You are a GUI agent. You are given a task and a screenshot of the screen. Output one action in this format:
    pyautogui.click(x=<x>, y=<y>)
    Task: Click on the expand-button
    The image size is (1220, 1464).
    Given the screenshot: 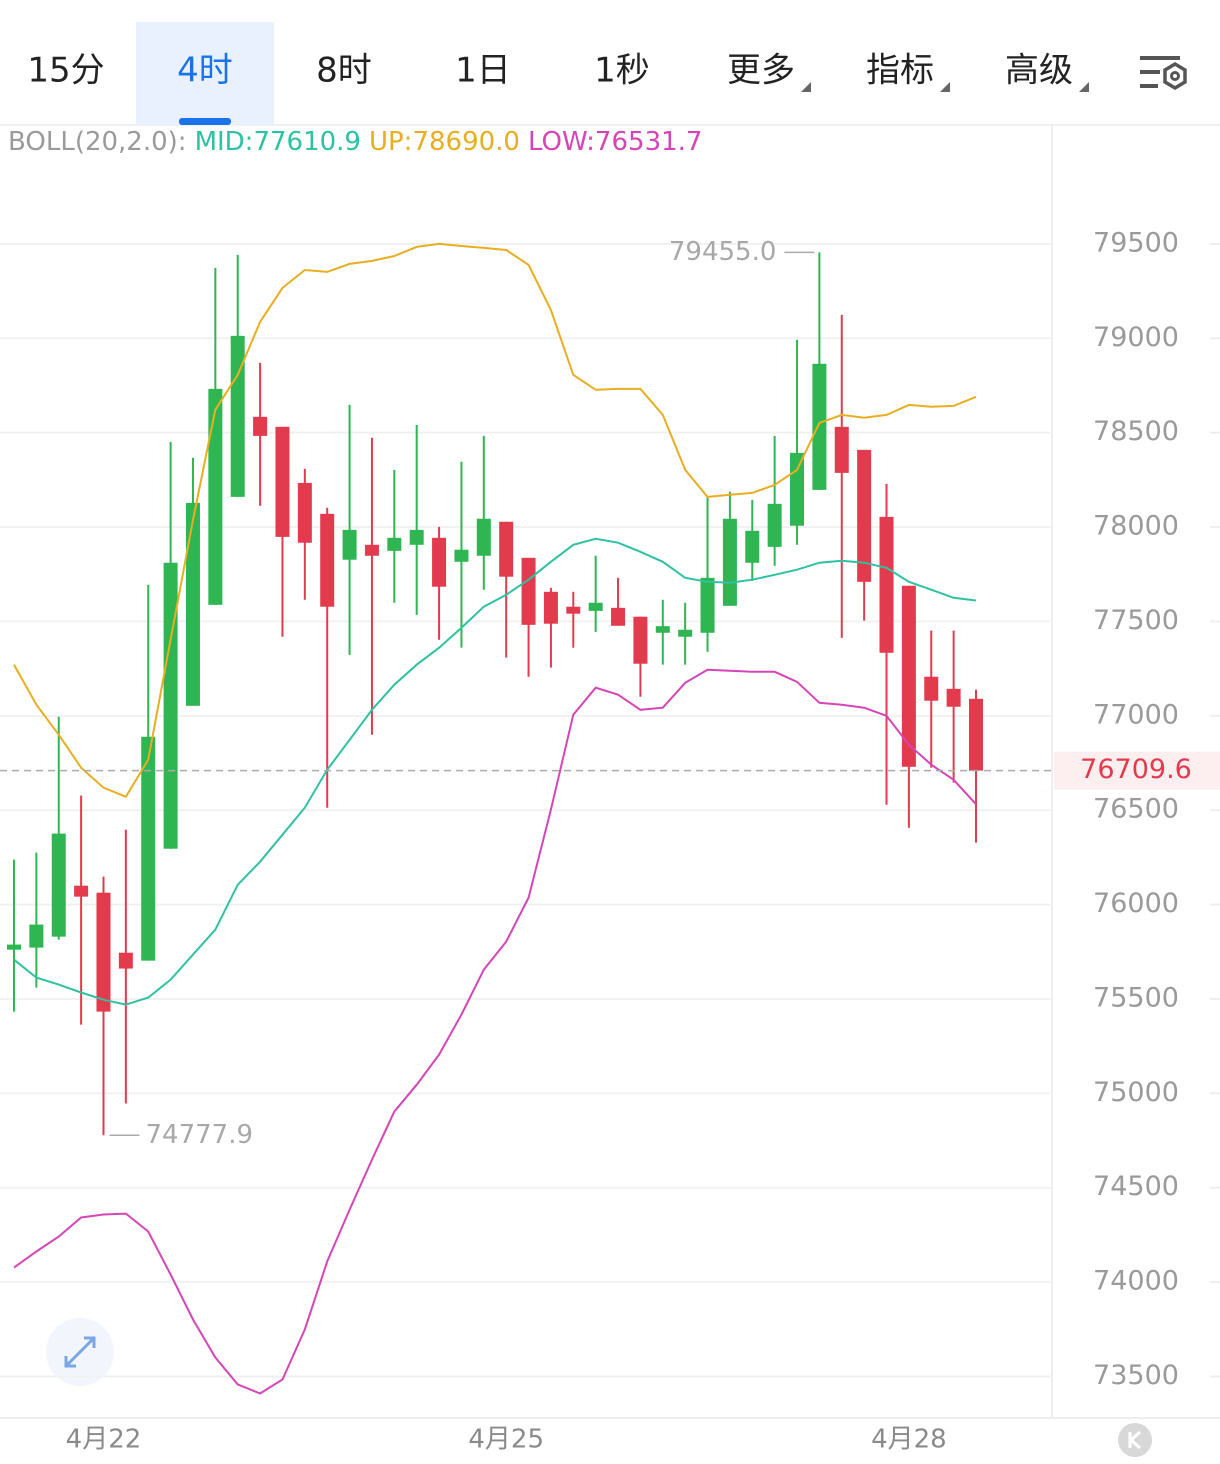 What is the action you would take?
    pyautogui.click(x=80, y=1352)
    